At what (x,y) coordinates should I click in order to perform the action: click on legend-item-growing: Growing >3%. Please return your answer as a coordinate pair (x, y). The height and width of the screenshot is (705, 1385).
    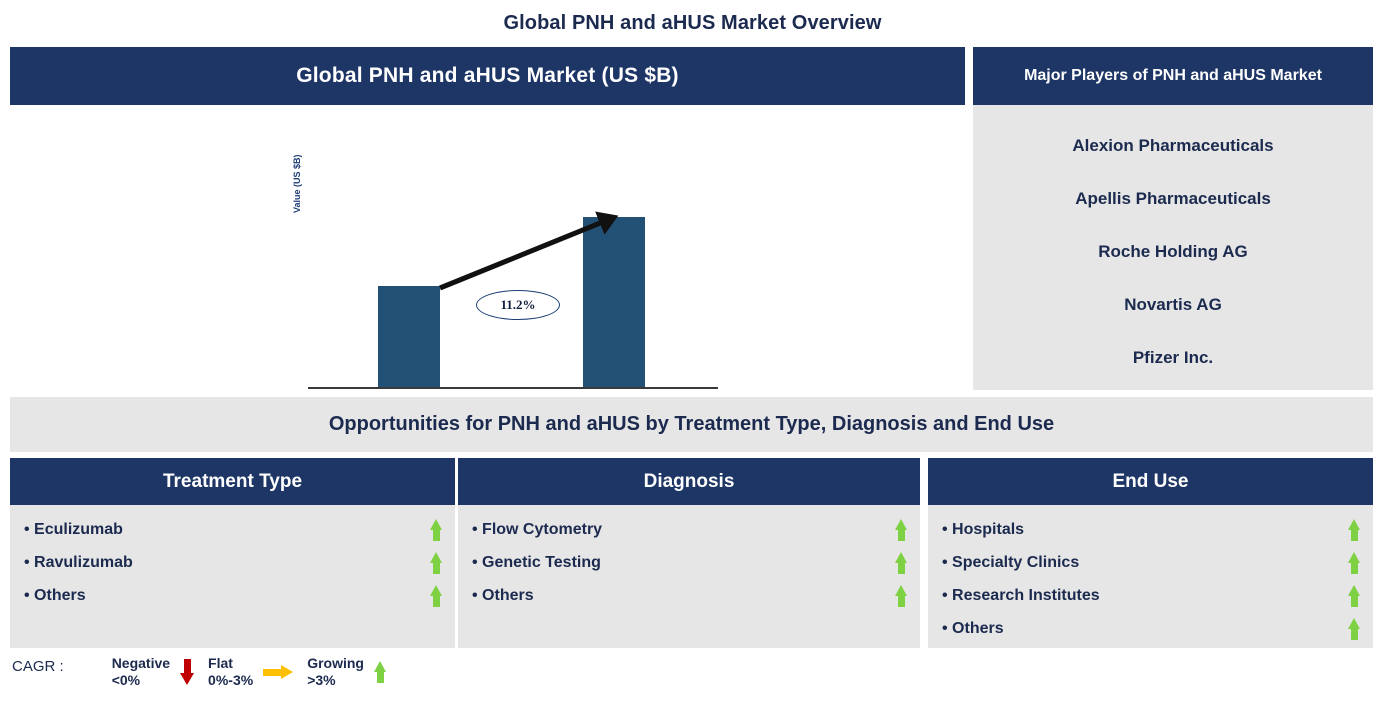
    Looking at the image, I should click on (347, 672).